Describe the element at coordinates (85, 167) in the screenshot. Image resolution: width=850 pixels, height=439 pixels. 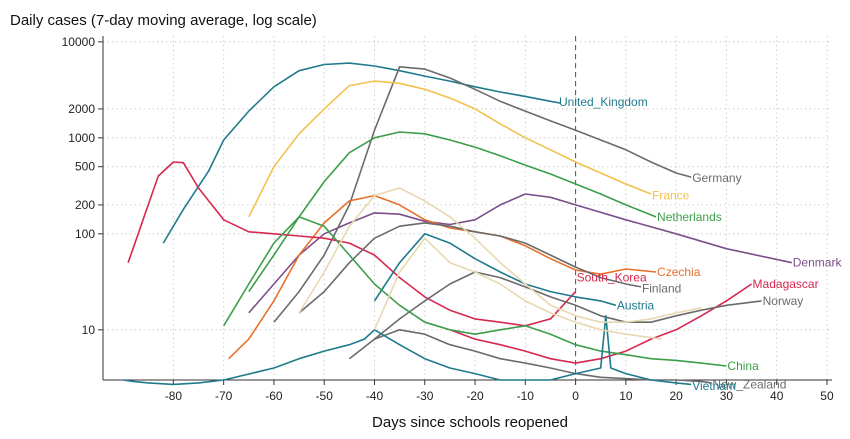
I see `y-tick-label: 500` at that location.